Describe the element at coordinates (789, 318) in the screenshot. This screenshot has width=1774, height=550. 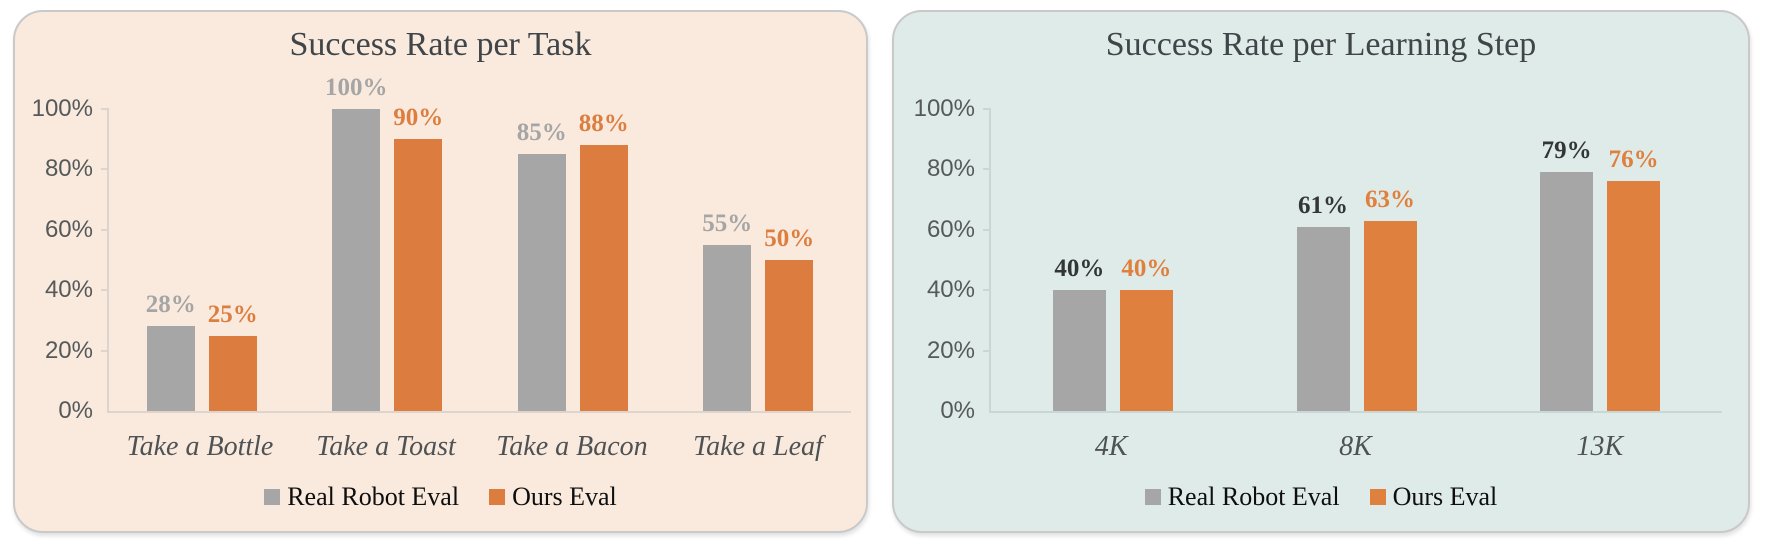
I see `bar: 50%` at that location.